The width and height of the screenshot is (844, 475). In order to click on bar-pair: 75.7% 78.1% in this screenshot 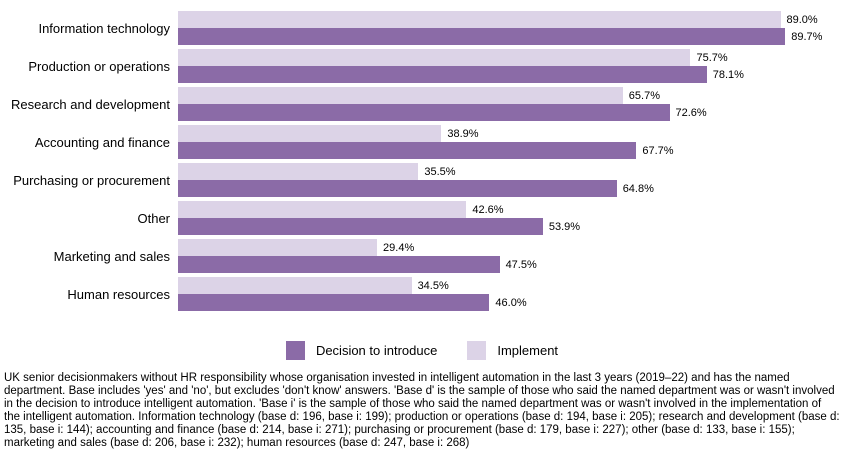, I will do `click(511, 66)`.